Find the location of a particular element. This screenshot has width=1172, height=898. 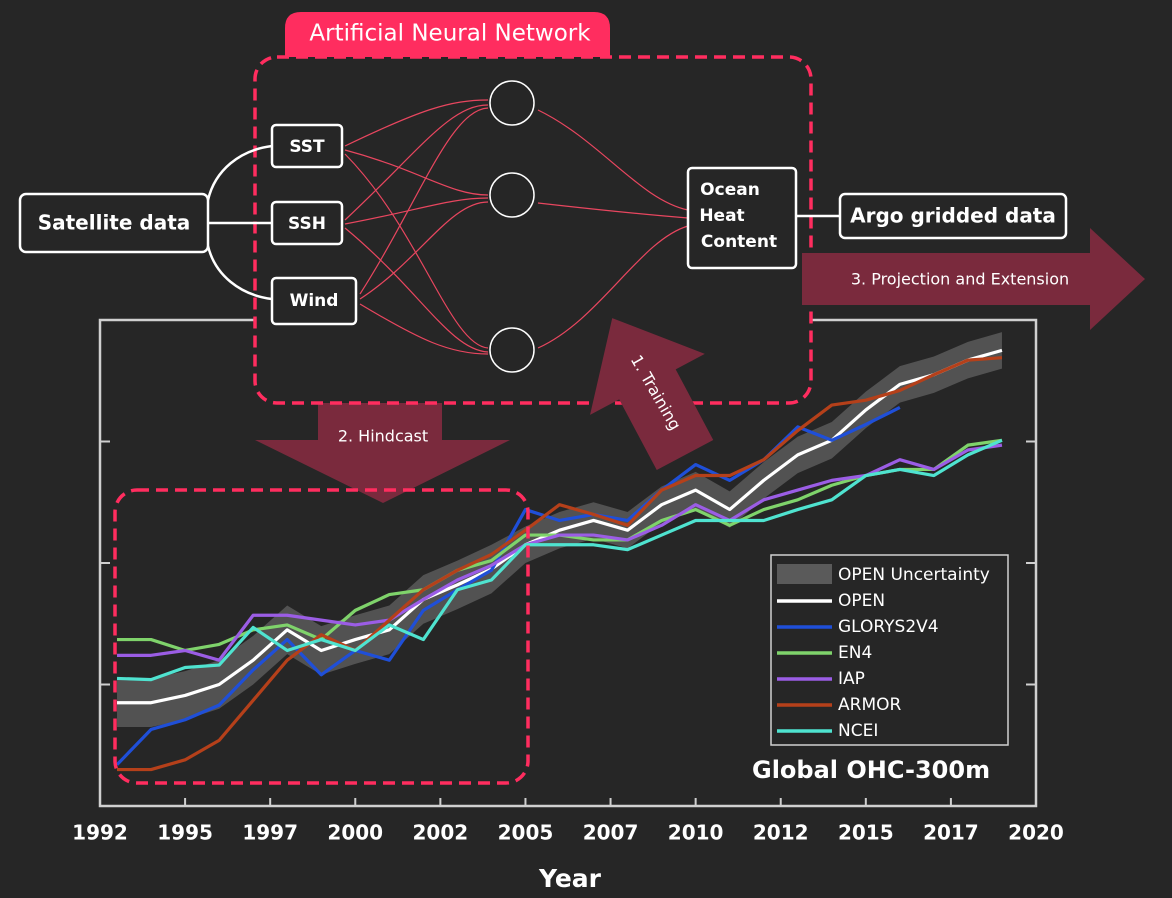

input-label: Wind is located at coordinates (314, 301).